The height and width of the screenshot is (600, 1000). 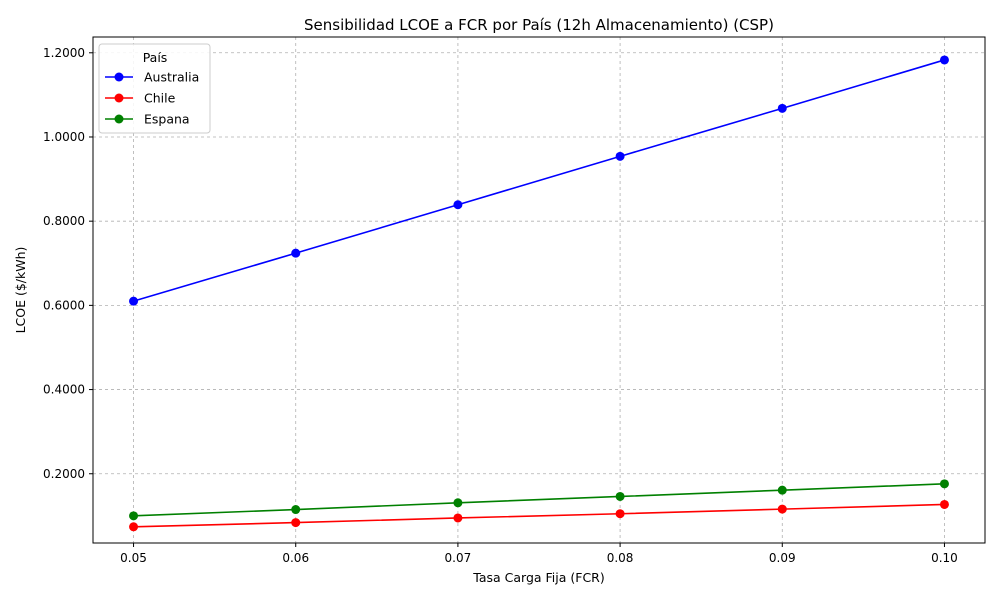 What do you see at coordinates (538, 577) in the screenshot?
I see `x-axis-label: Tasa Carga Fija (FCR)` at bounding box center [538, 577].